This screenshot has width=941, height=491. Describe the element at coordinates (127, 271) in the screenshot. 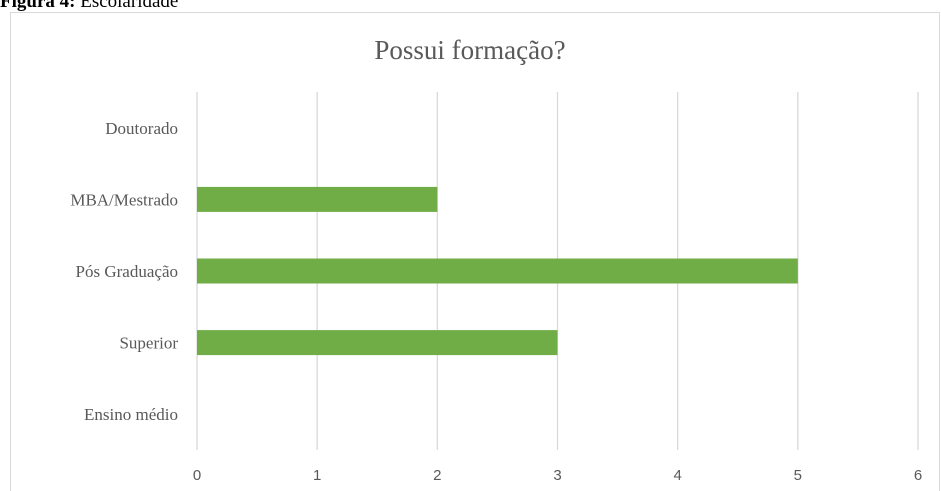

I see `y-tick-label: Pós Graduação` at that location.